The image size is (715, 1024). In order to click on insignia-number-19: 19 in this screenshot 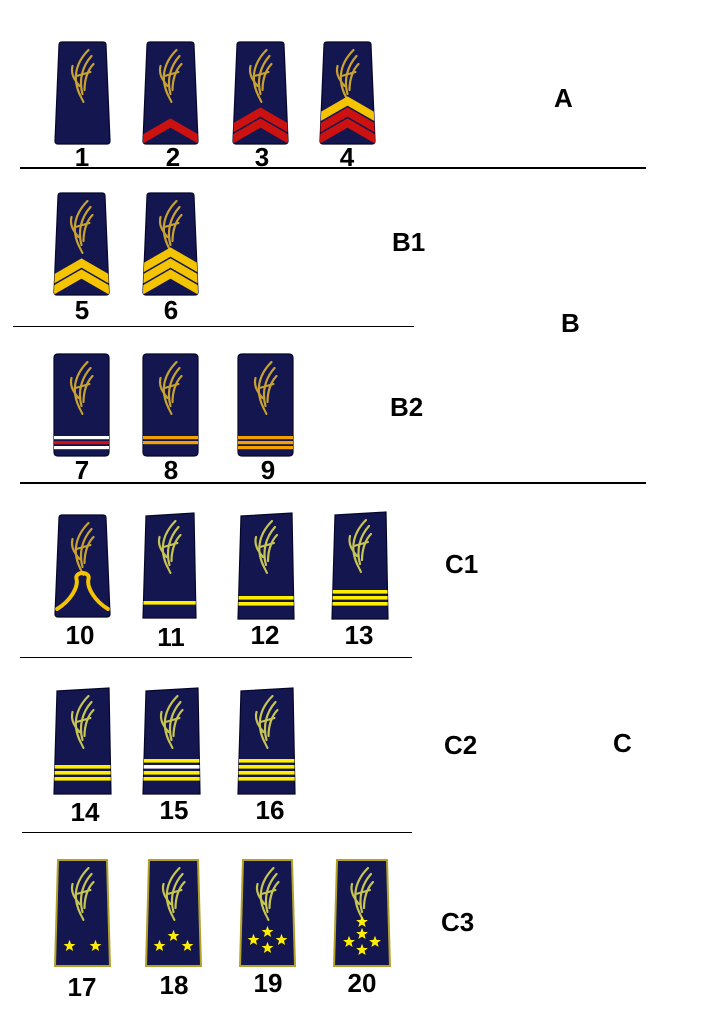, I will do `click(268, 983)`.